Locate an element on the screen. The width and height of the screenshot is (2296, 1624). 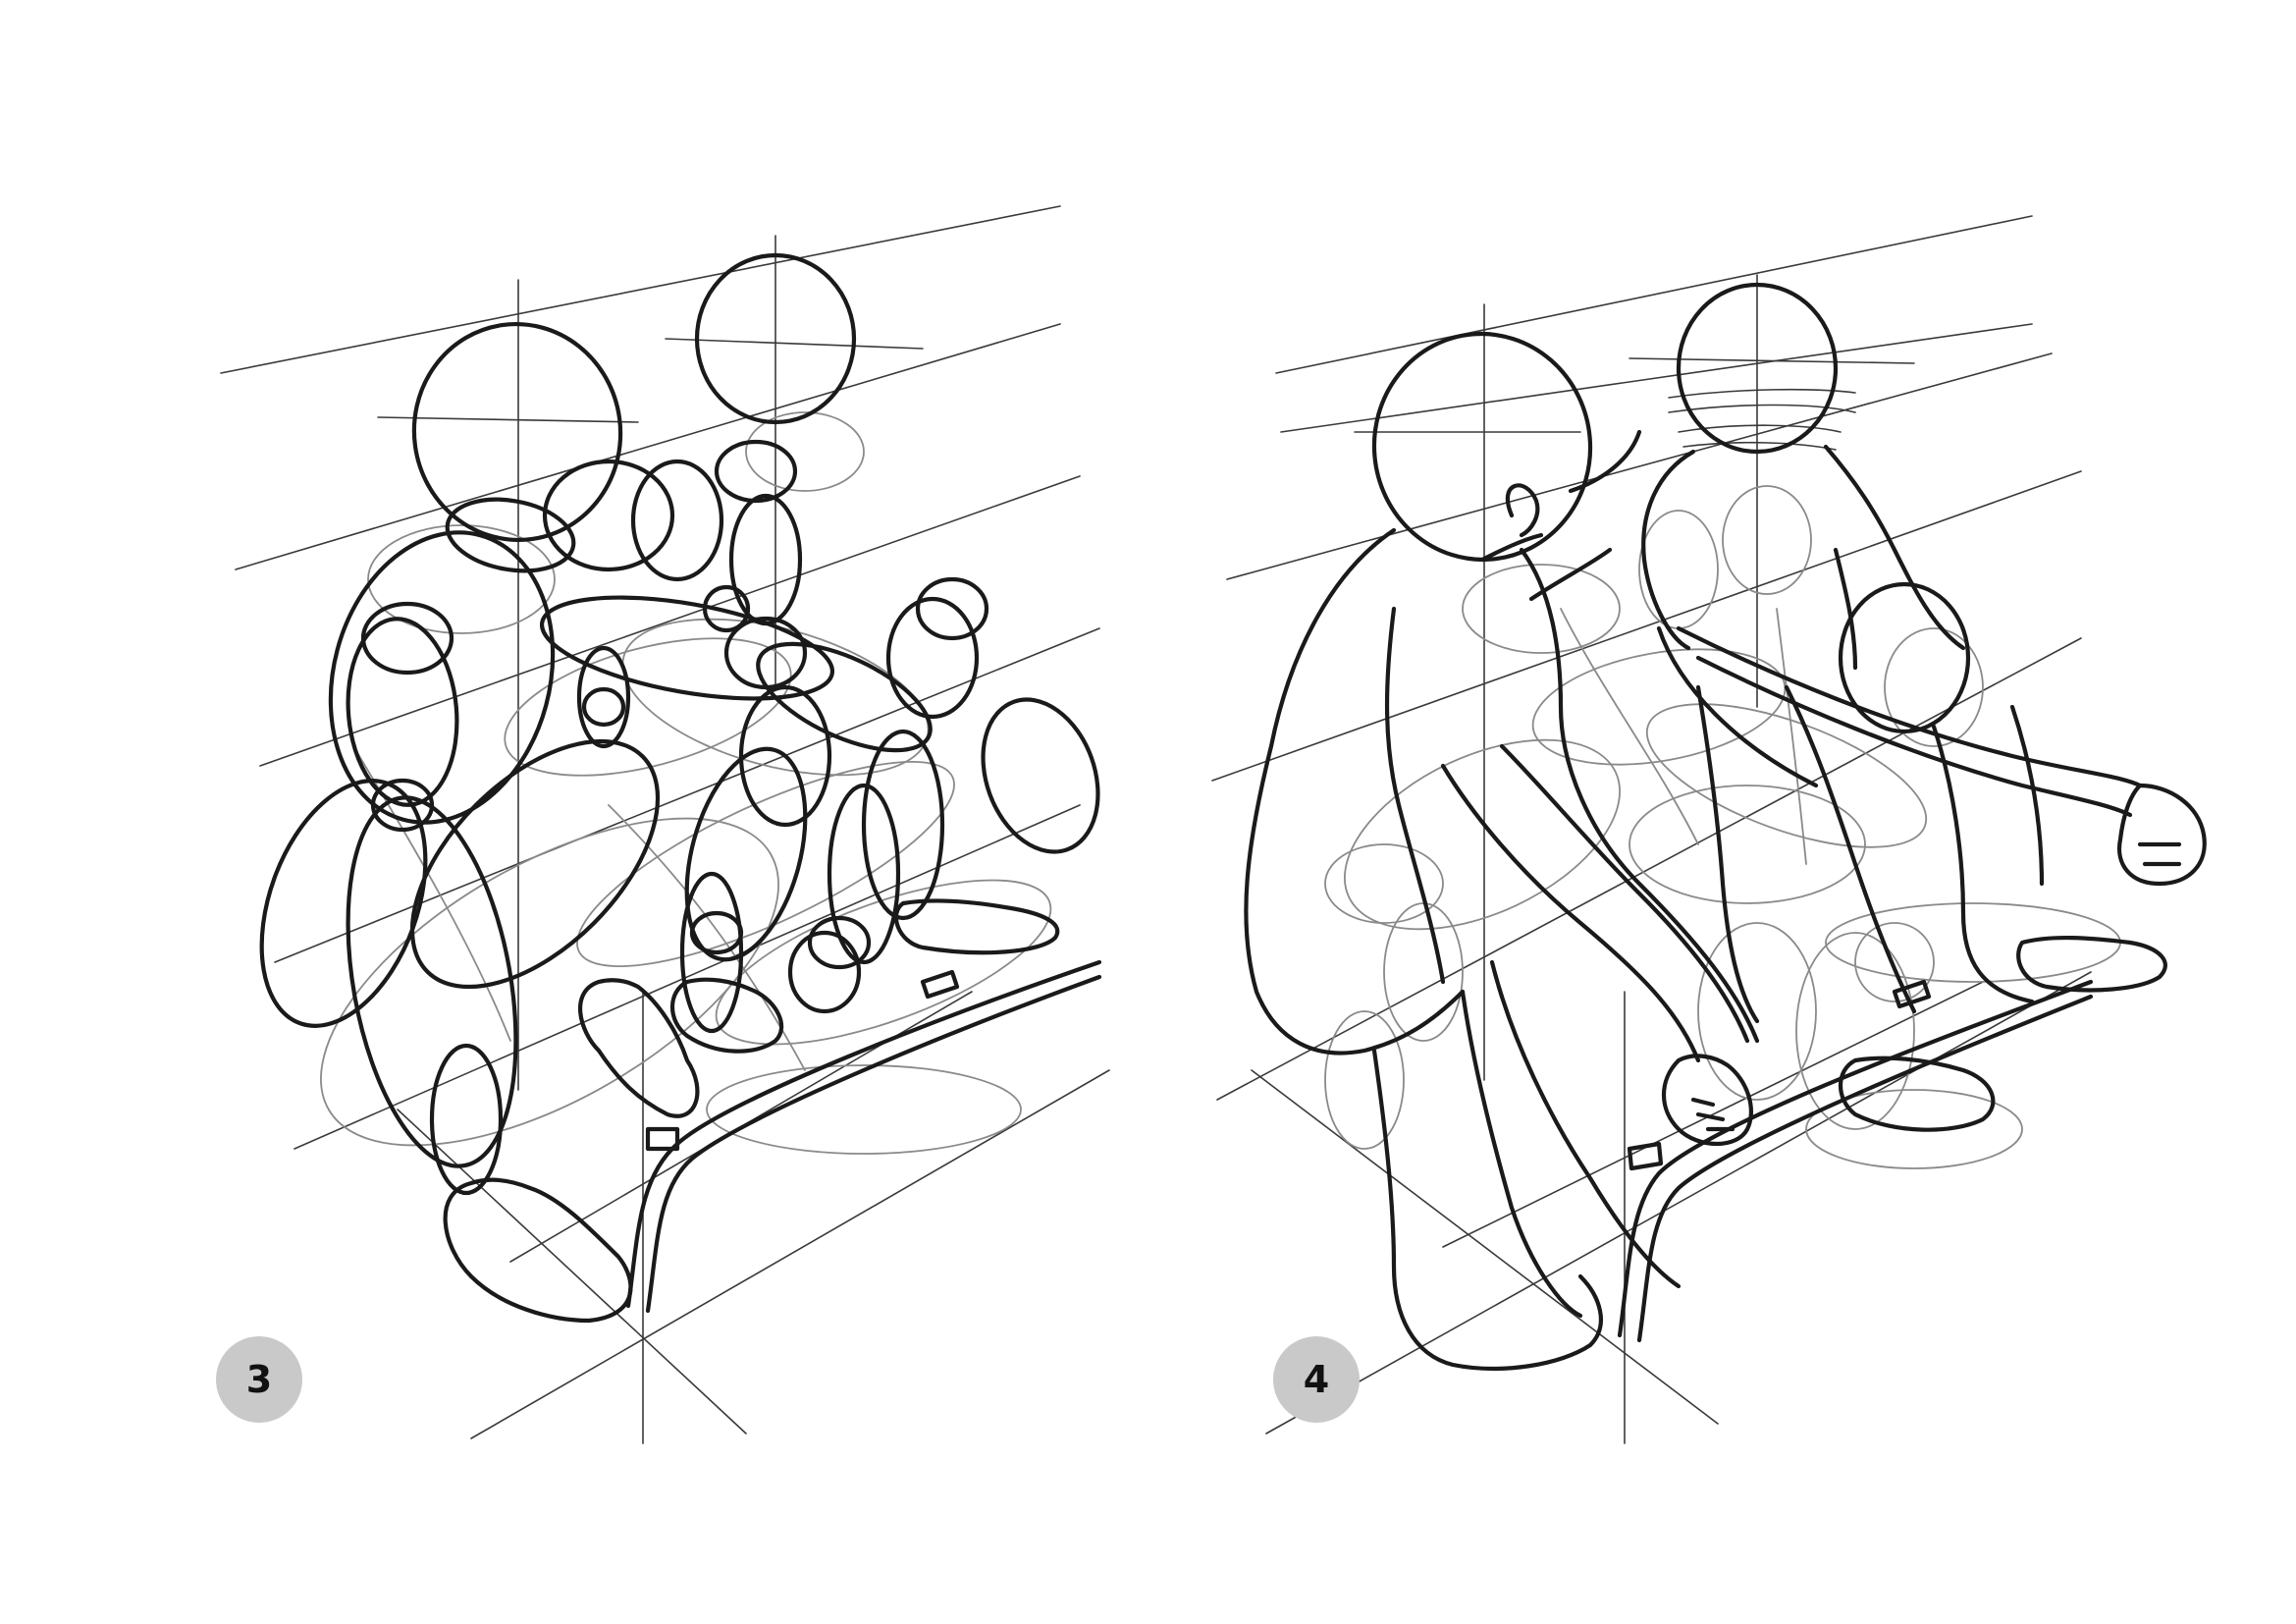
step-4-badge: 4 is located at coordinates (1317, 1379).